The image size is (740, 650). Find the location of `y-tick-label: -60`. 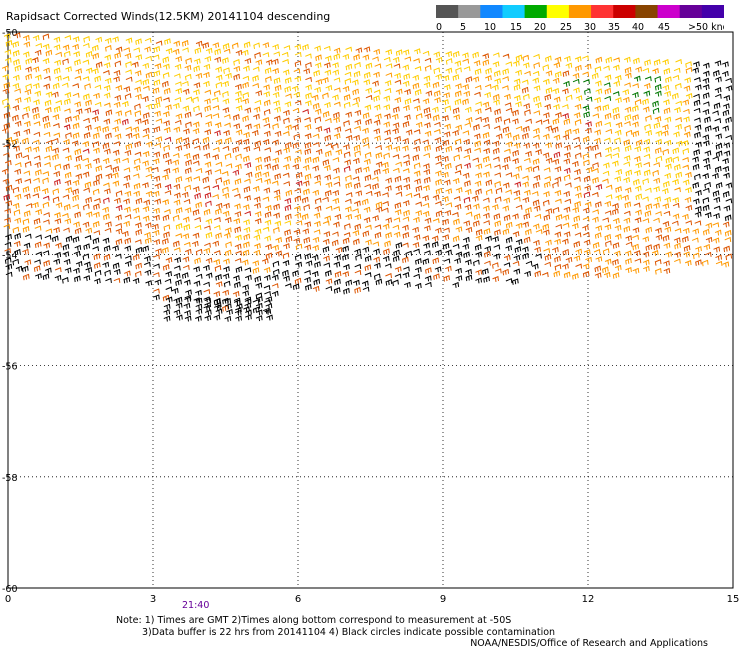

y-tick-label: -60 is located at coordinates (10, 589).